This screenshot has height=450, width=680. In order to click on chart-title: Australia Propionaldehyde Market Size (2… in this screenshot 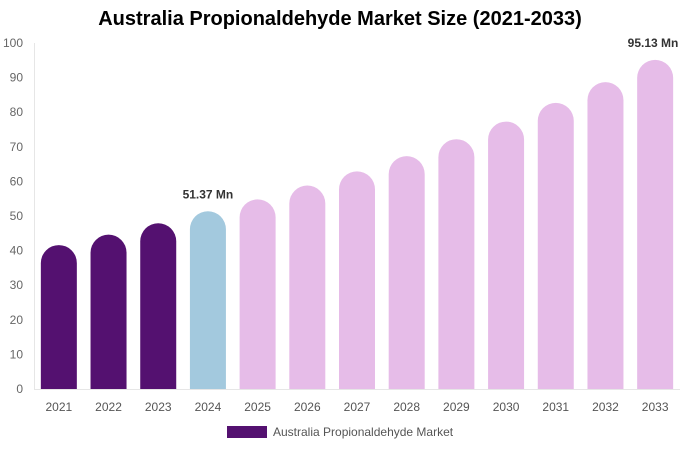, I will do `click(340, 19)`.